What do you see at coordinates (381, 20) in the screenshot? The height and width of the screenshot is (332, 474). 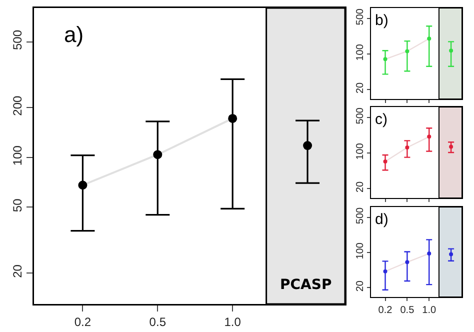 I see `annotation: b)` at bounding box center [381, 20].